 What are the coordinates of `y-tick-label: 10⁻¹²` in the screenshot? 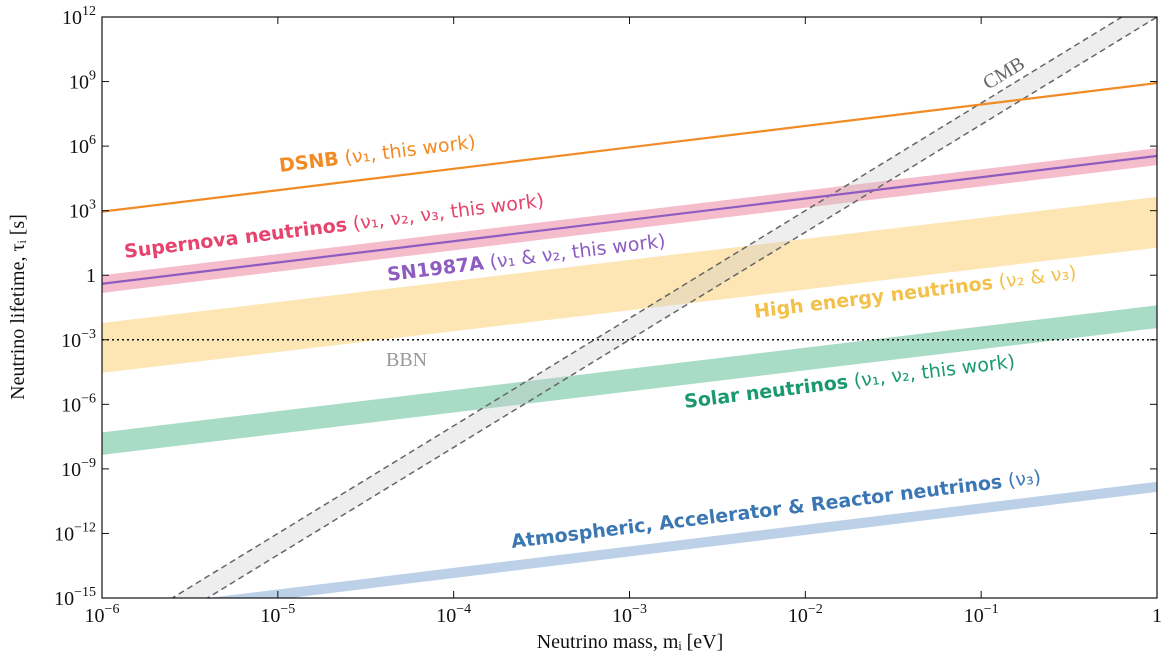 It's located at (75, 532).